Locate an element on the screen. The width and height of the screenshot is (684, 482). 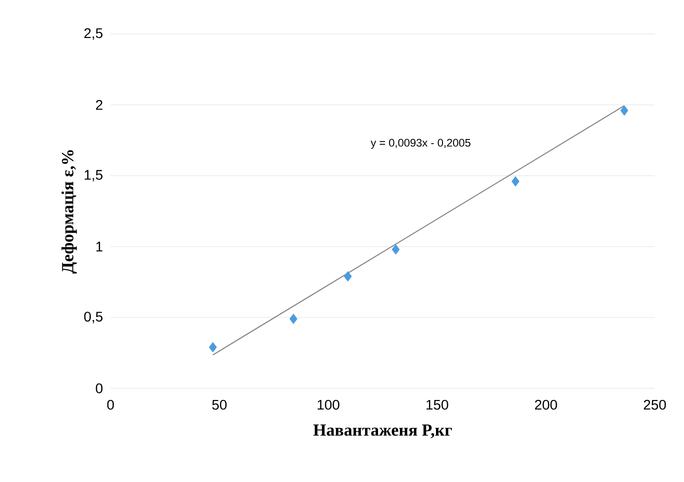
y-tick-label: 1 is located at coordinates (99, 247).